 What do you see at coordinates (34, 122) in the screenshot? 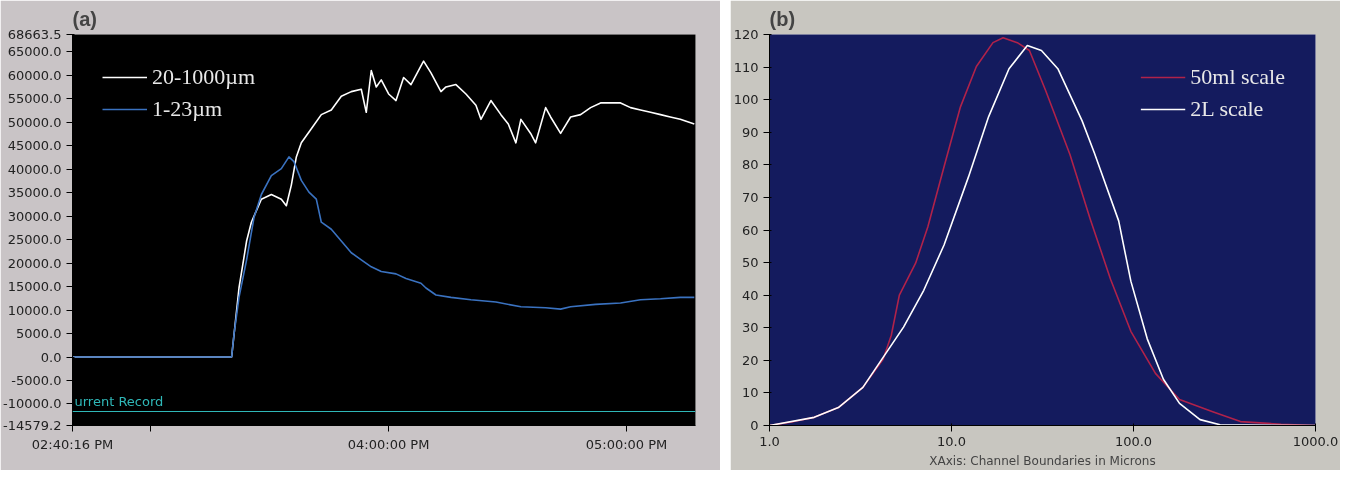
I see `y-tick-label: 50000.0` at bounding box center [34, 122].